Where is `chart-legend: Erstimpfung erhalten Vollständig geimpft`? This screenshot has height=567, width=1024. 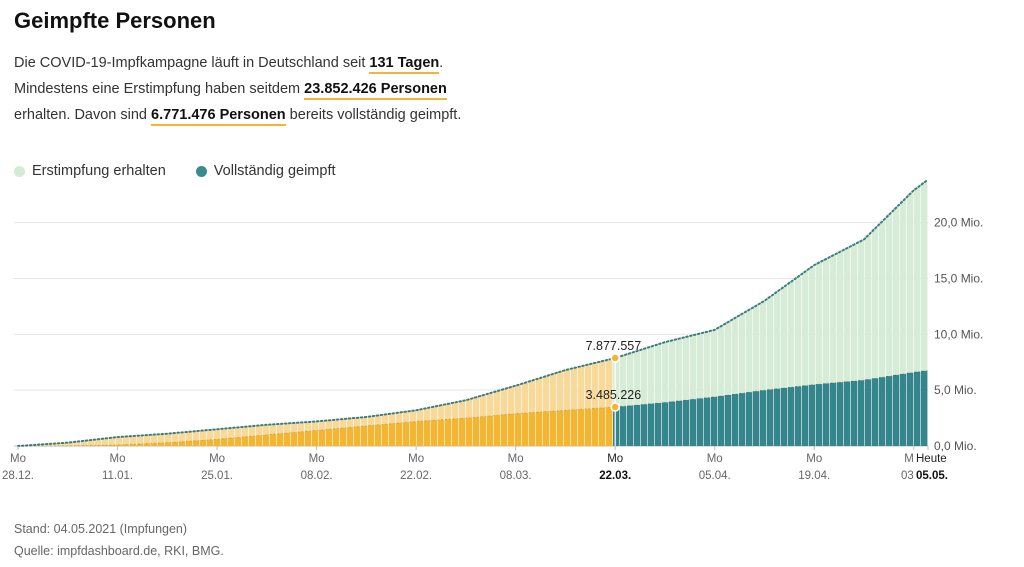
chart-legend: Erstimpfung erhalten Vollständig geimpft is located at coordinates (175, 171).